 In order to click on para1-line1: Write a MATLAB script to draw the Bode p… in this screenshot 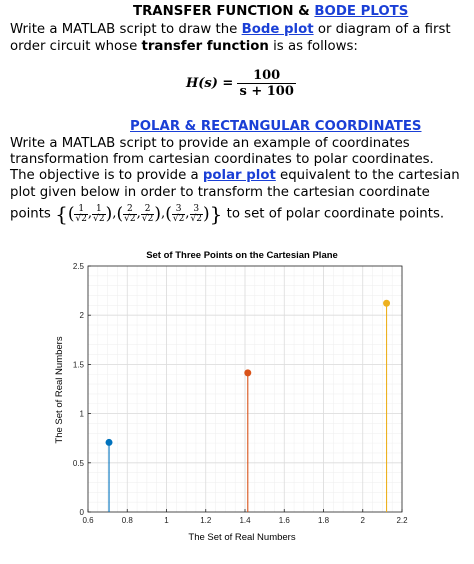, I will do `click(230, 29)`.